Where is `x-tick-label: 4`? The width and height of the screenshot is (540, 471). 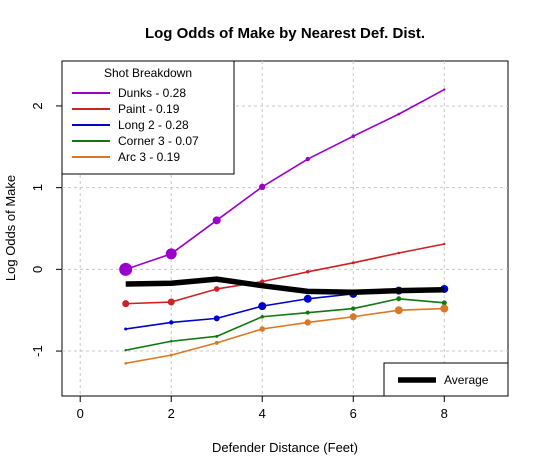 x-tick-label: 4 is located at coordinates (262, 413).